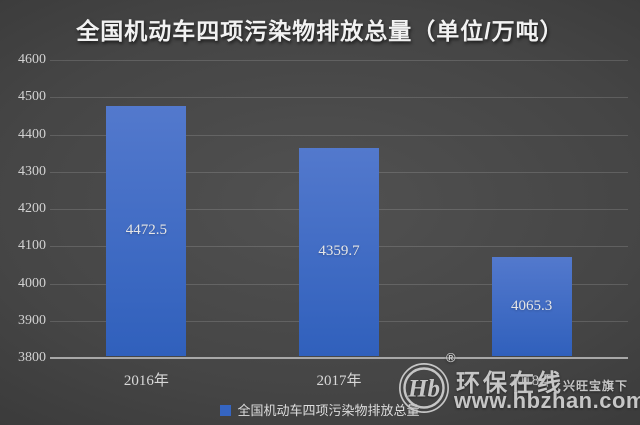  I want to click on x-axis-label-2018年: 2018年, so click(532, 381).